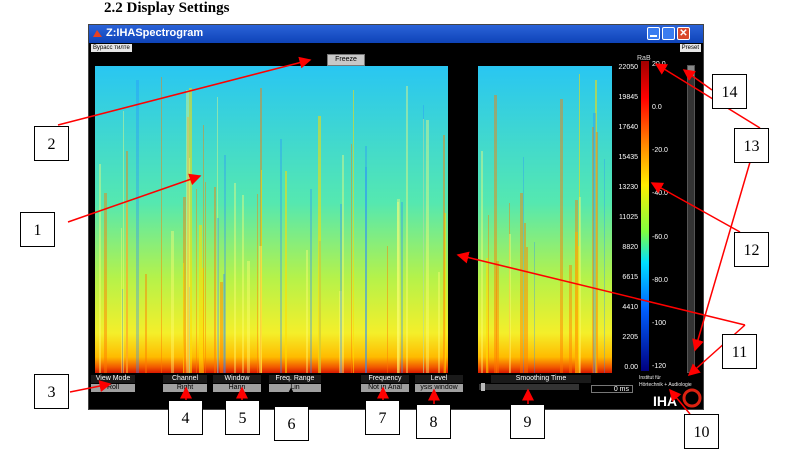 This screenshot has height=460, width=798. Describe the element at coordinates (683, 33) in the screenshot. I see `close-button: ✕` at that location.